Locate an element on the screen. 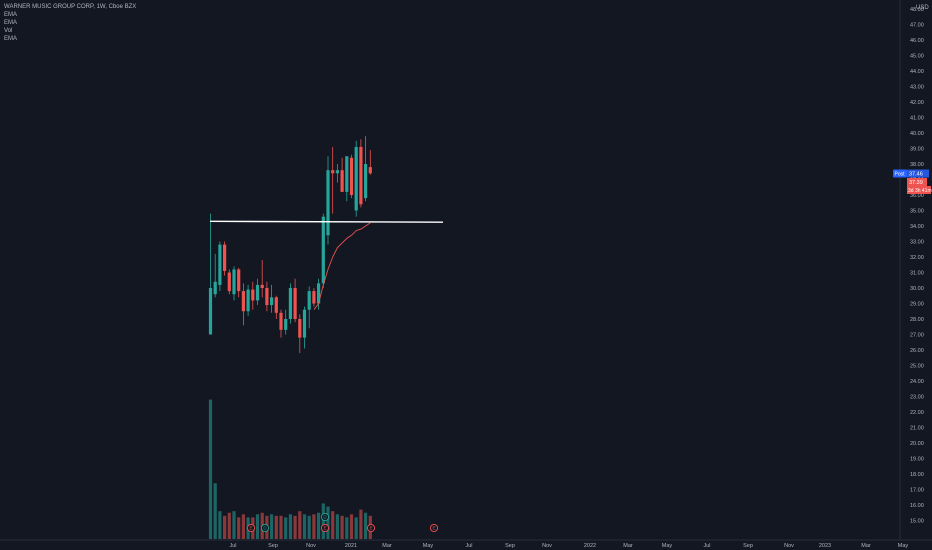 The height and width of the screenshot is (550, 932). horizontal-level-line is located at coordinates (326, 221).